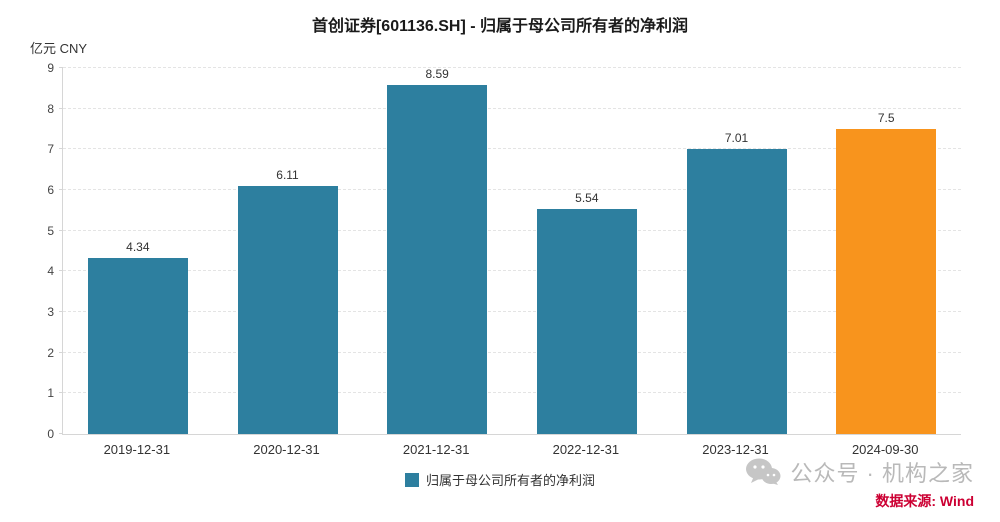 The height and width of the screenshot is (522, 1000). I want to click on data-source-text: 数据来源: Wind, so click(924, 501).